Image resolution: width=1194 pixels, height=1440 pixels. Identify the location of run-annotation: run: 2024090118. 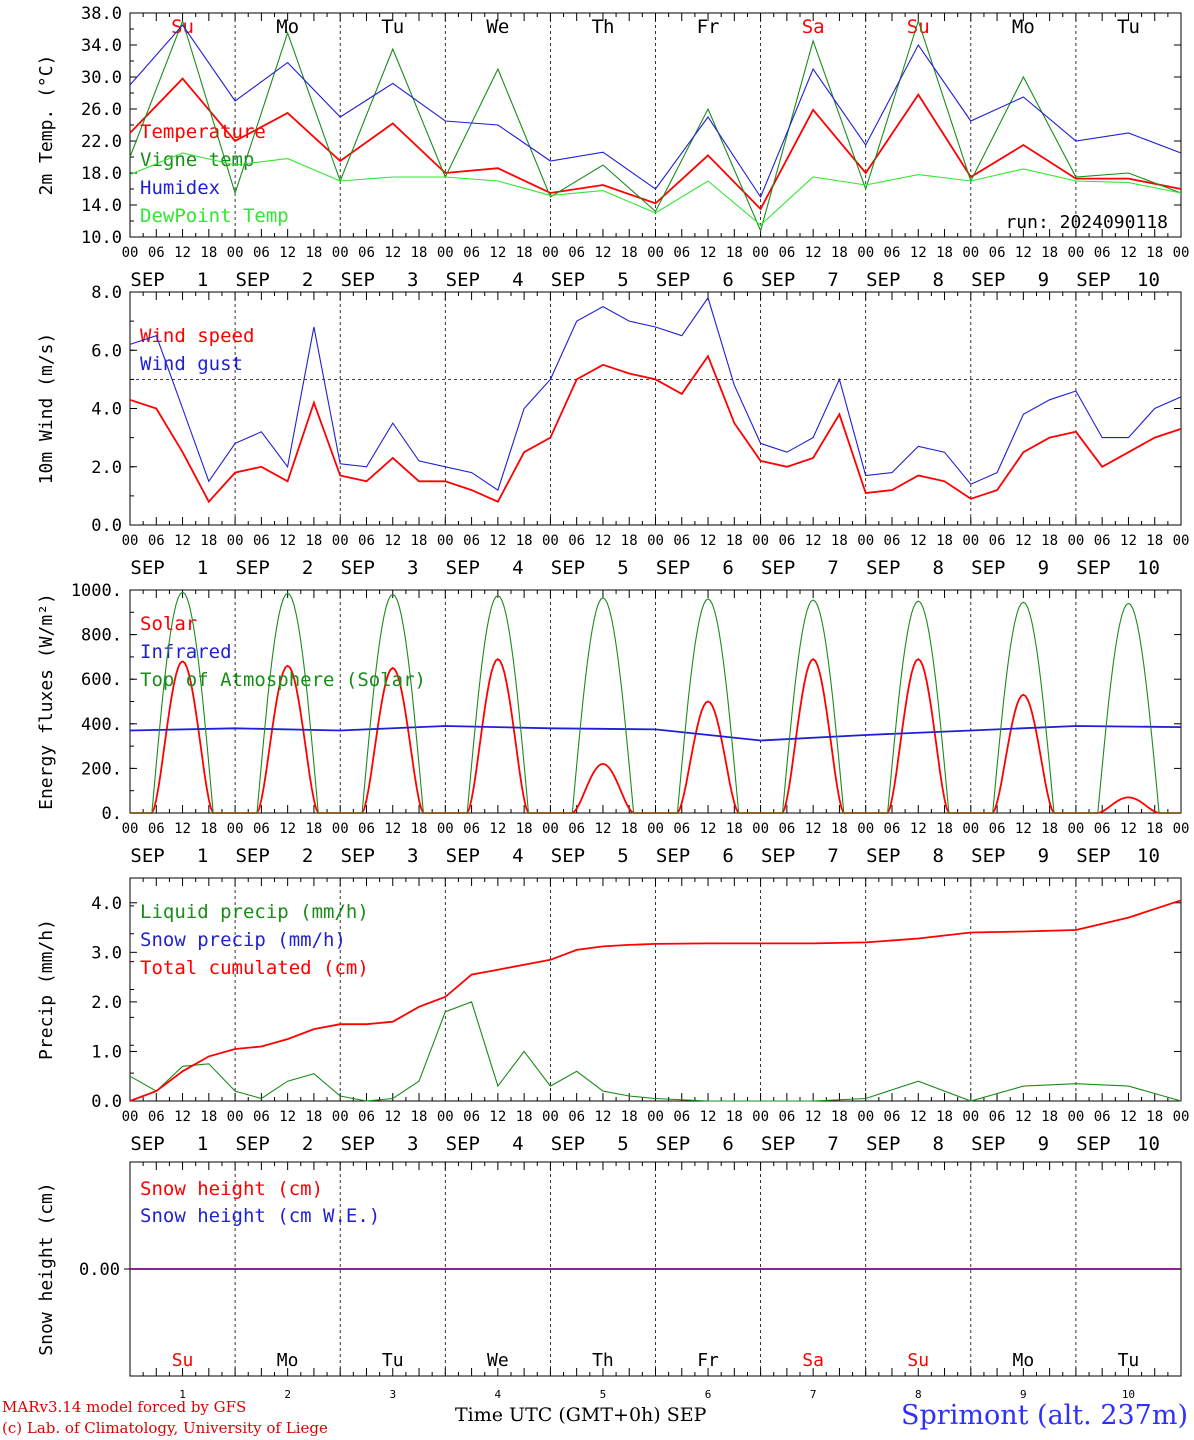
(1086, 222).